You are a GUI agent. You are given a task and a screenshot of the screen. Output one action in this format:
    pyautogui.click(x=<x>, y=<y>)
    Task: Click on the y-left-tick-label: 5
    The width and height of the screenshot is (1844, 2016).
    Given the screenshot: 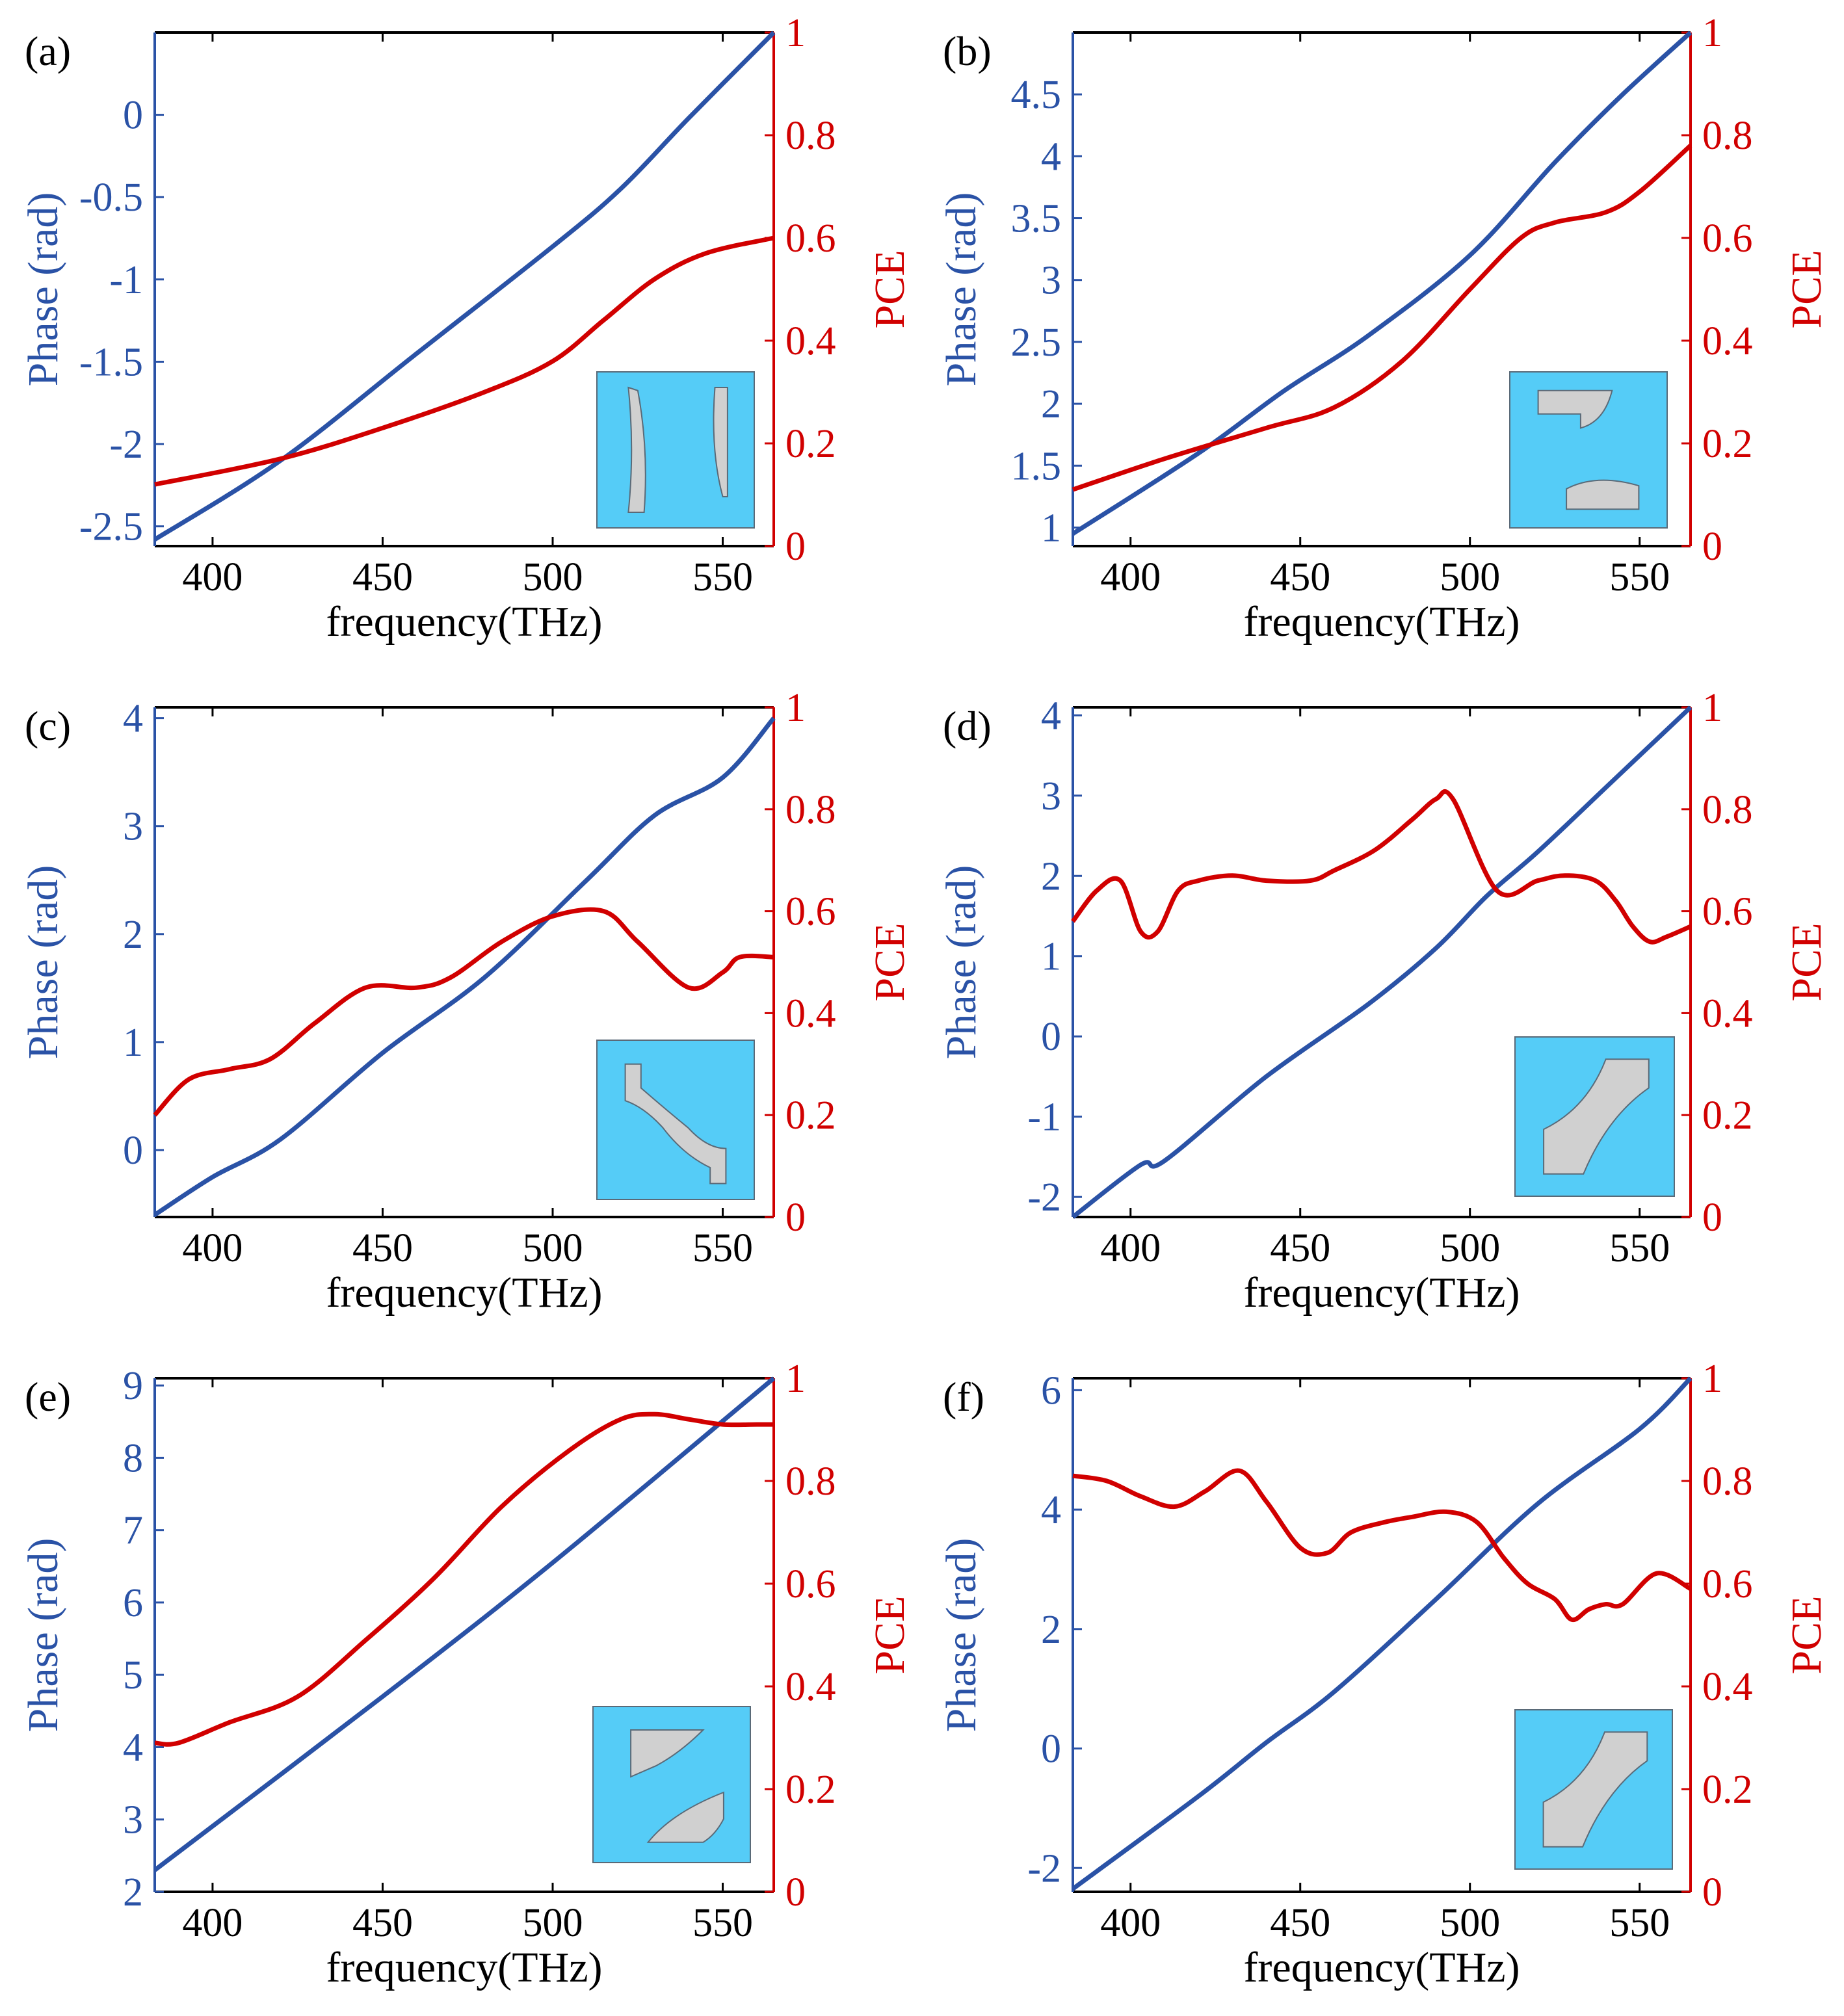 What is the action you would take?
    pyautogui.click(x=133, y=1675)
    